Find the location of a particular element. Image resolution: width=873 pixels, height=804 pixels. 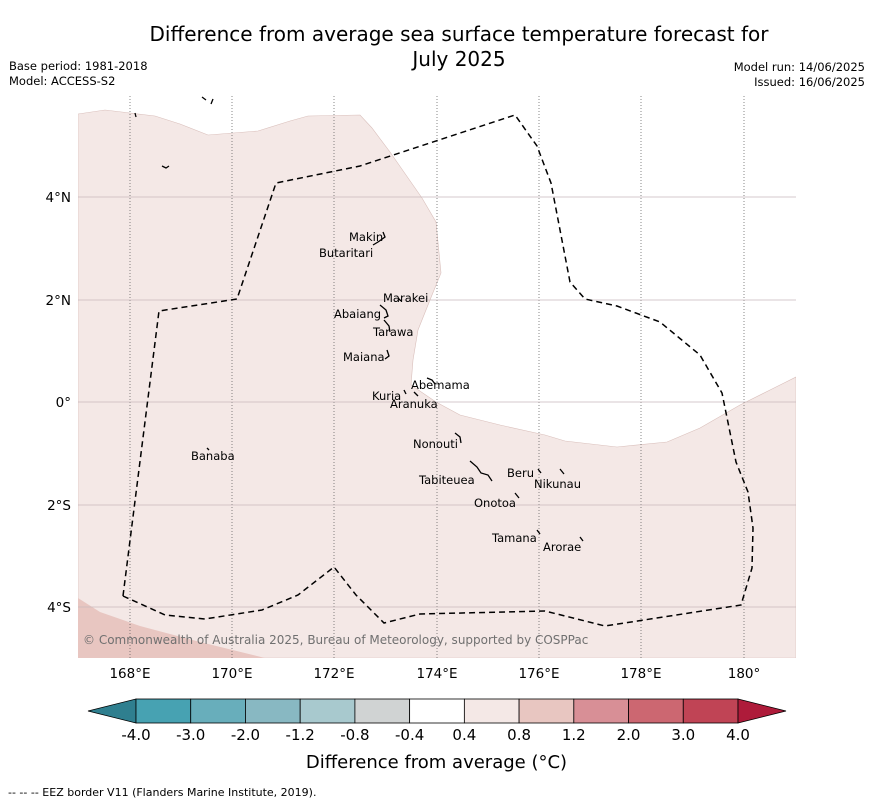

colorbar-tick-label: -0.4 is located at coordinates (409, 735).